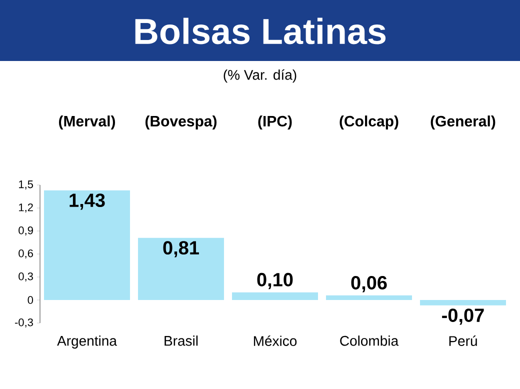 This screenshot has width=520, height=389. Describe the element at coordinates (26, 185) in the screenshot. I see `y-tick-label: 1,5` at that location.